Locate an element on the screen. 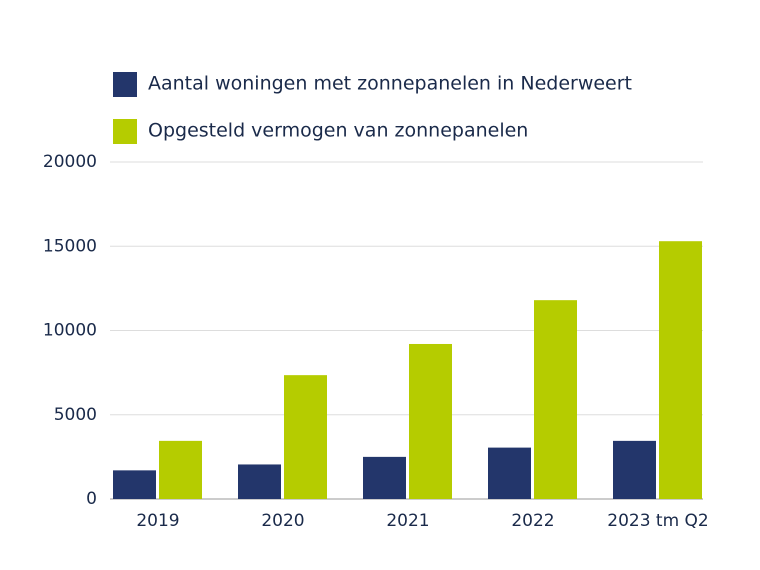 Image resolution: width=760 pixels, height=570 pixels. x-tick-label: 2019 is located at coordinates (157, 521).